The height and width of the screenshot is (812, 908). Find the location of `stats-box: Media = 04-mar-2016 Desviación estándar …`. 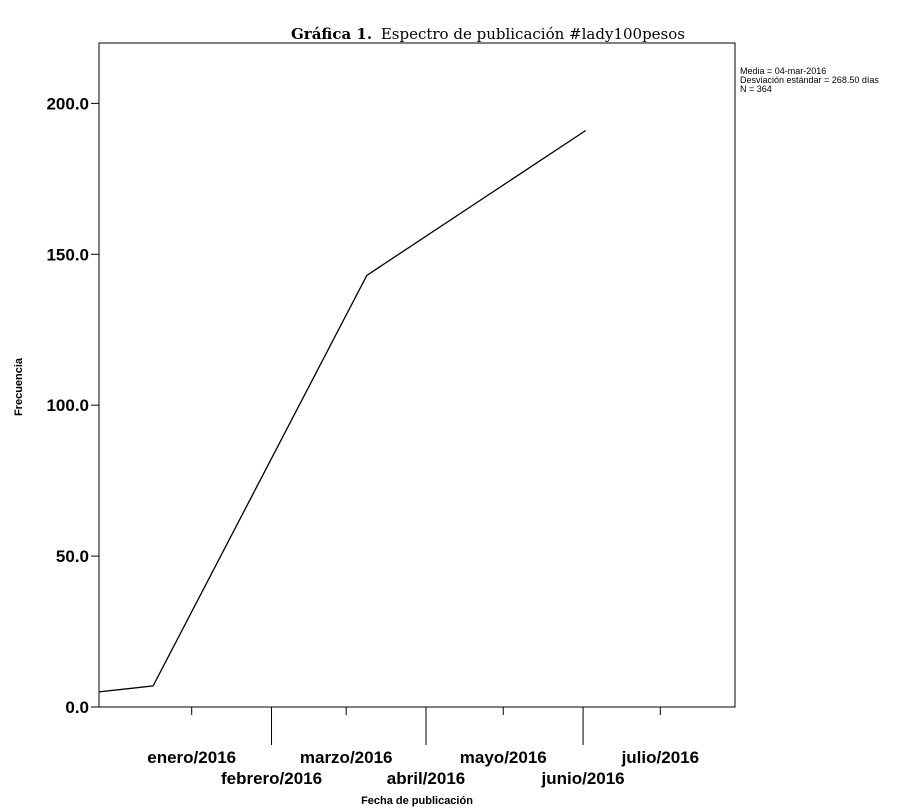

stats-box: Media = 04-mar-2016 Desviación estándar … is located at coordinates (809, 80).